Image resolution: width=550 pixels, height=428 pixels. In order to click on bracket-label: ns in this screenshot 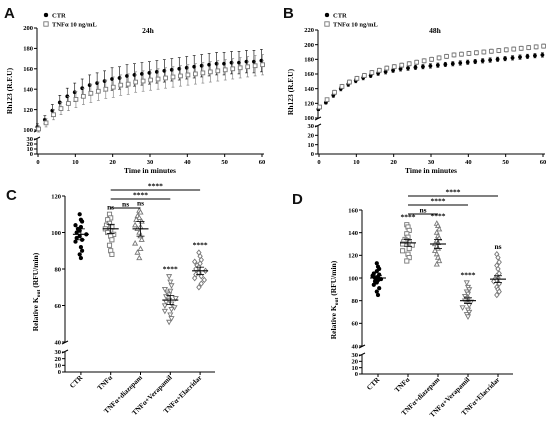, I will do `click(422, 210)`.